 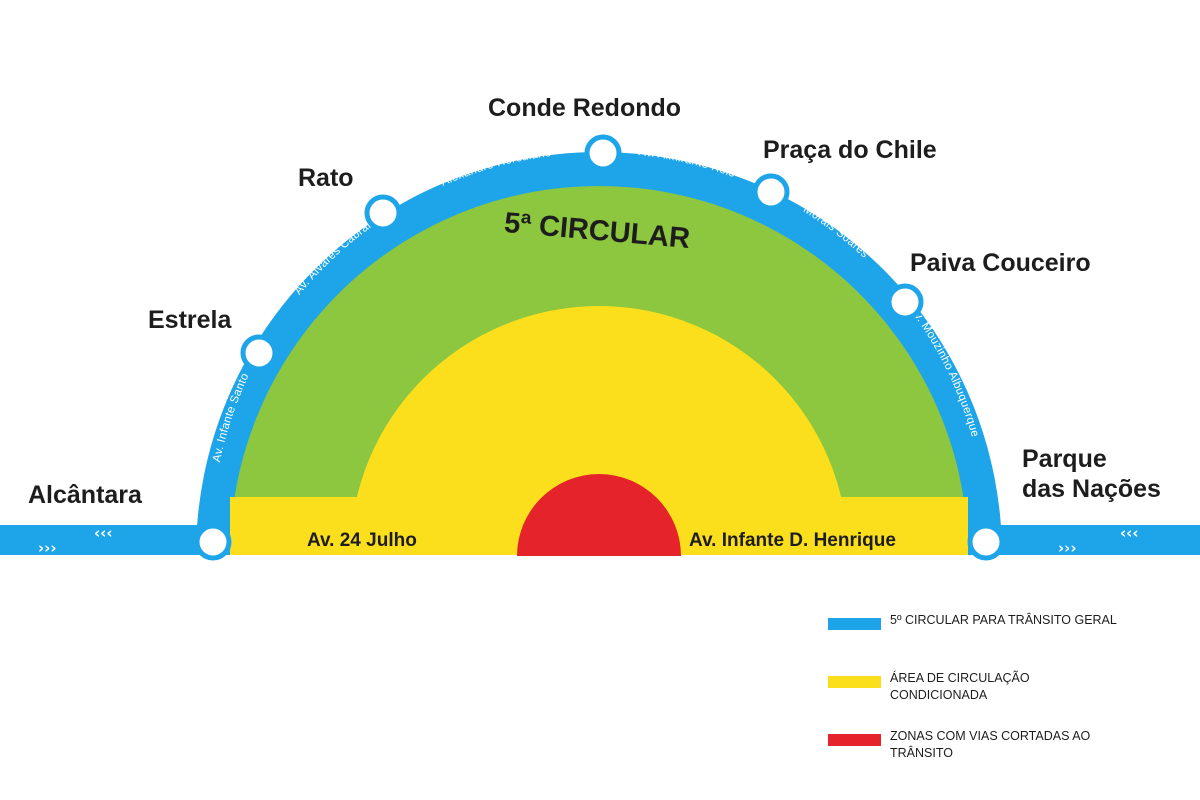 I want to click on legend-circular-label: 5º circular para trânsito geral, so click(x=1003, y=620).